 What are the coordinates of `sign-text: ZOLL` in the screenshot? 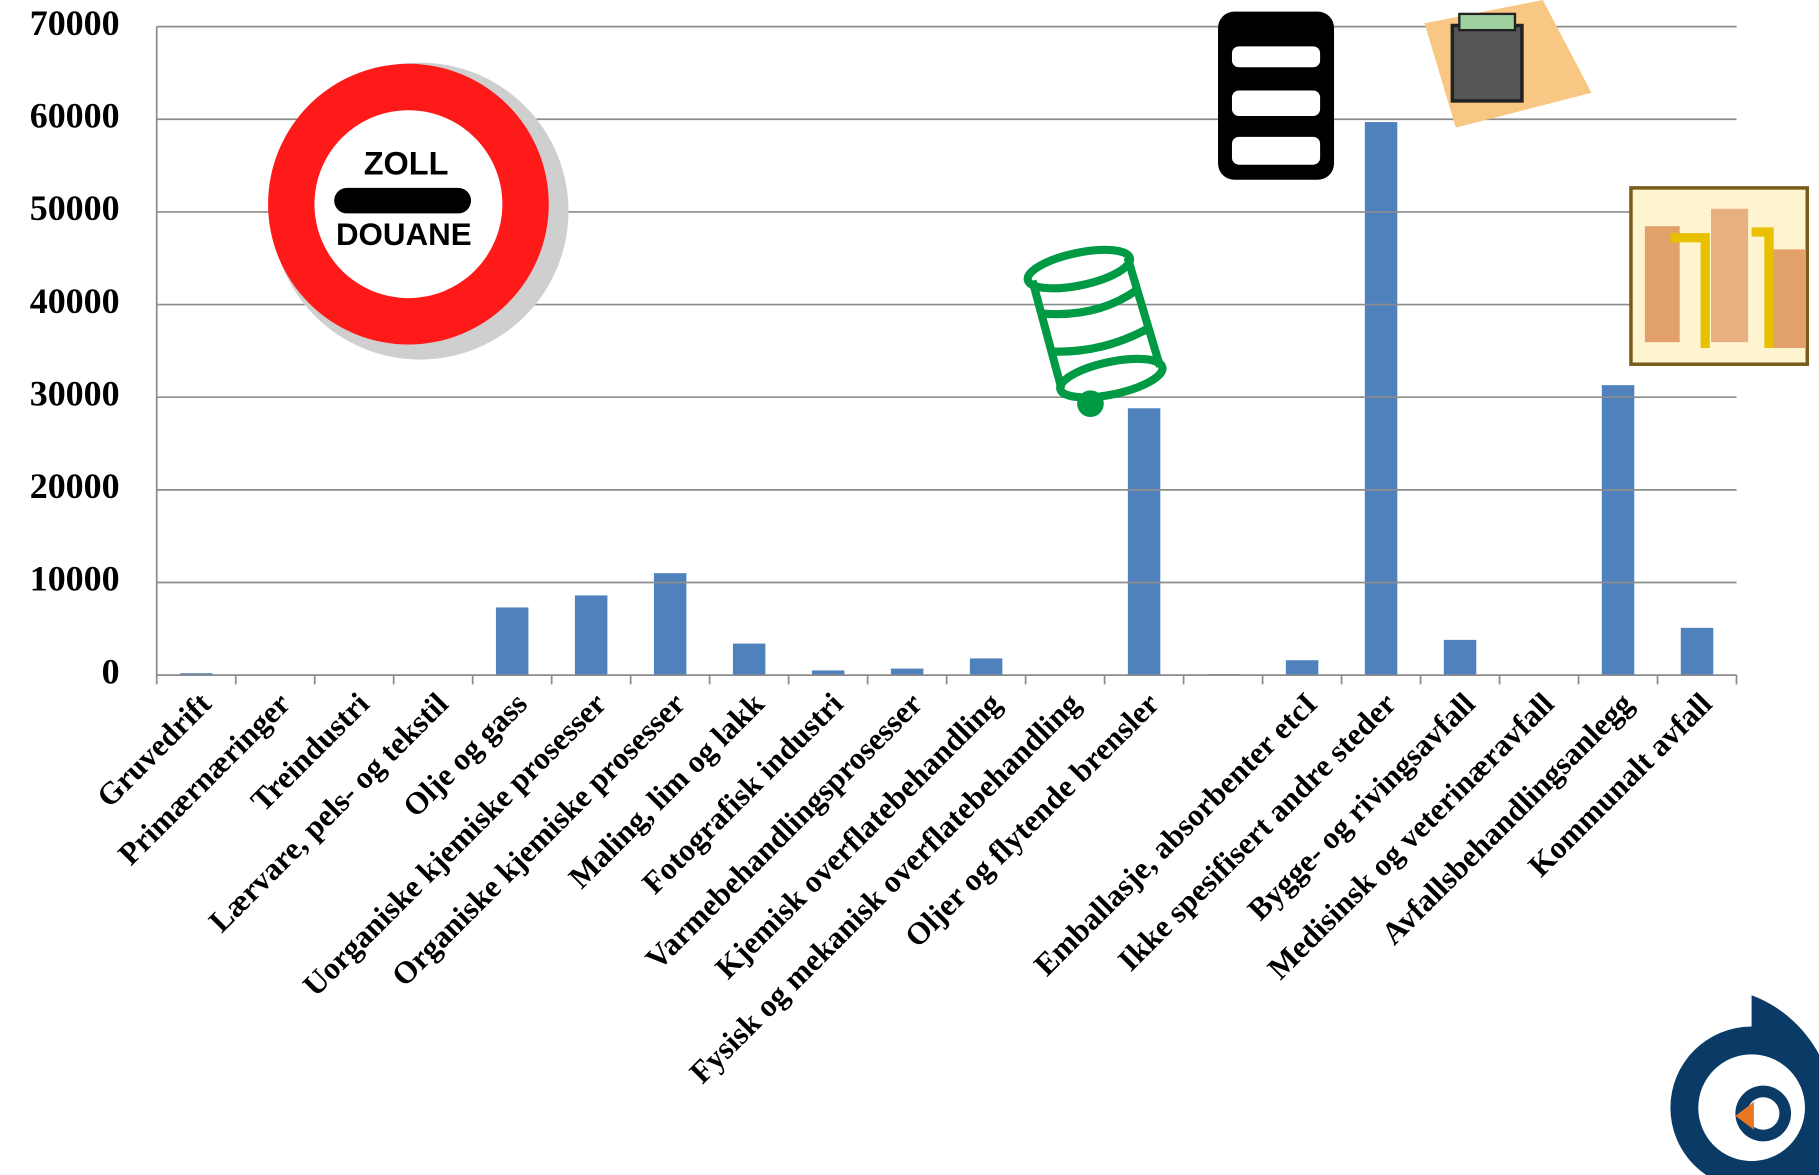 It's located at (406, 163).